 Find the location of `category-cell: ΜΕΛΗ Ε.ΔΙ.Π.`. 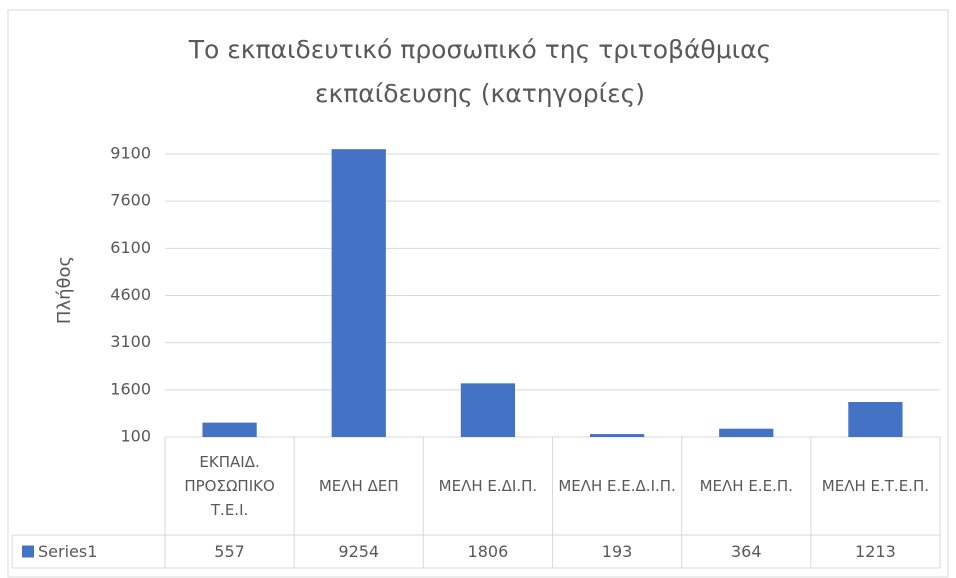

category-cell: ΜΕΛΗ Ε.ΔΙ.Π. is located at coordinates (488, 486).